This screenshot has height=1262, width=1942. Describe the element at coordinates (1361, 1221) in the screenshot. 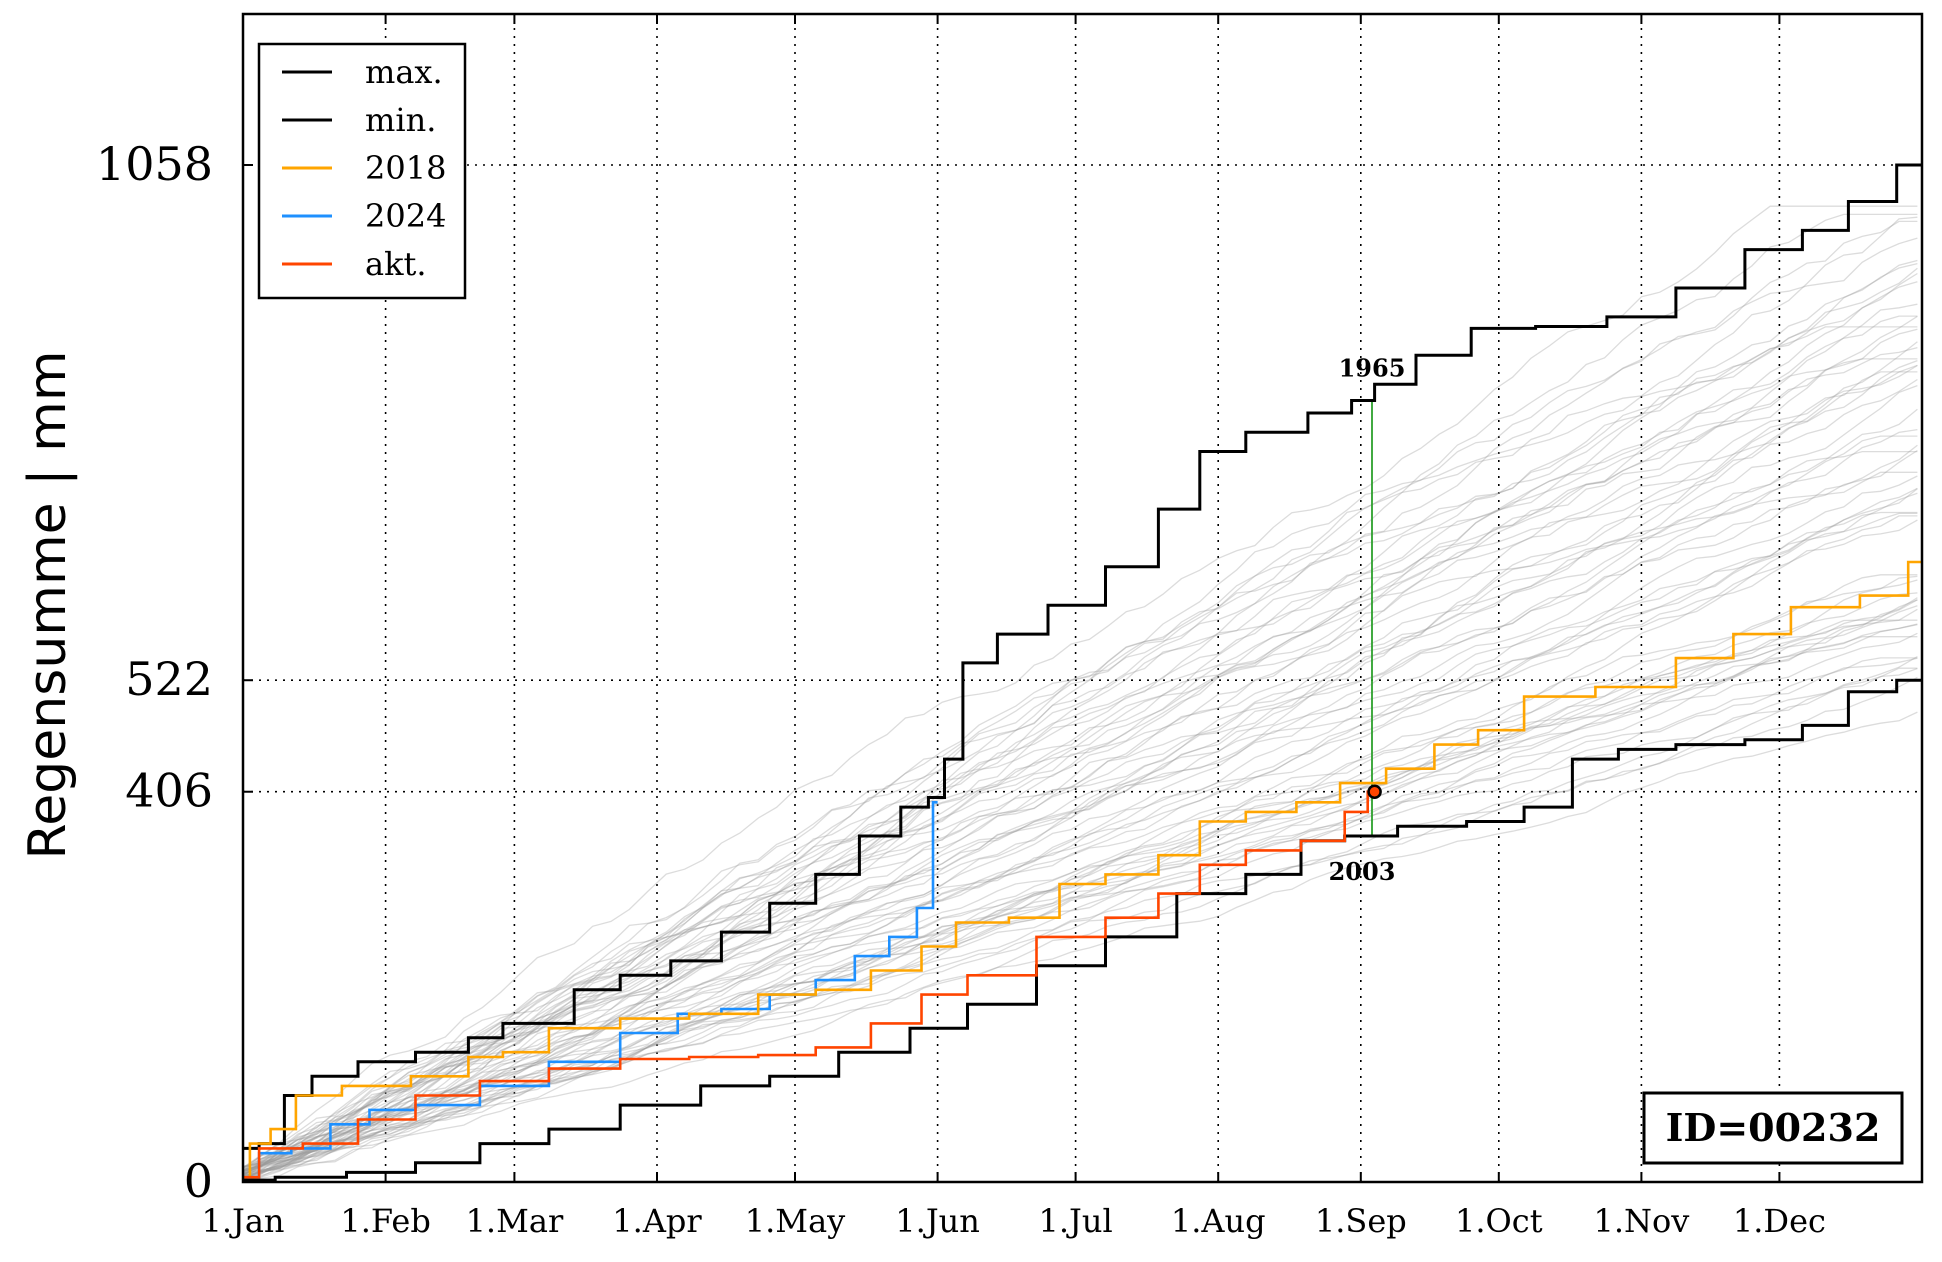

I see `x-tick-label: 1.Sep` at that location.